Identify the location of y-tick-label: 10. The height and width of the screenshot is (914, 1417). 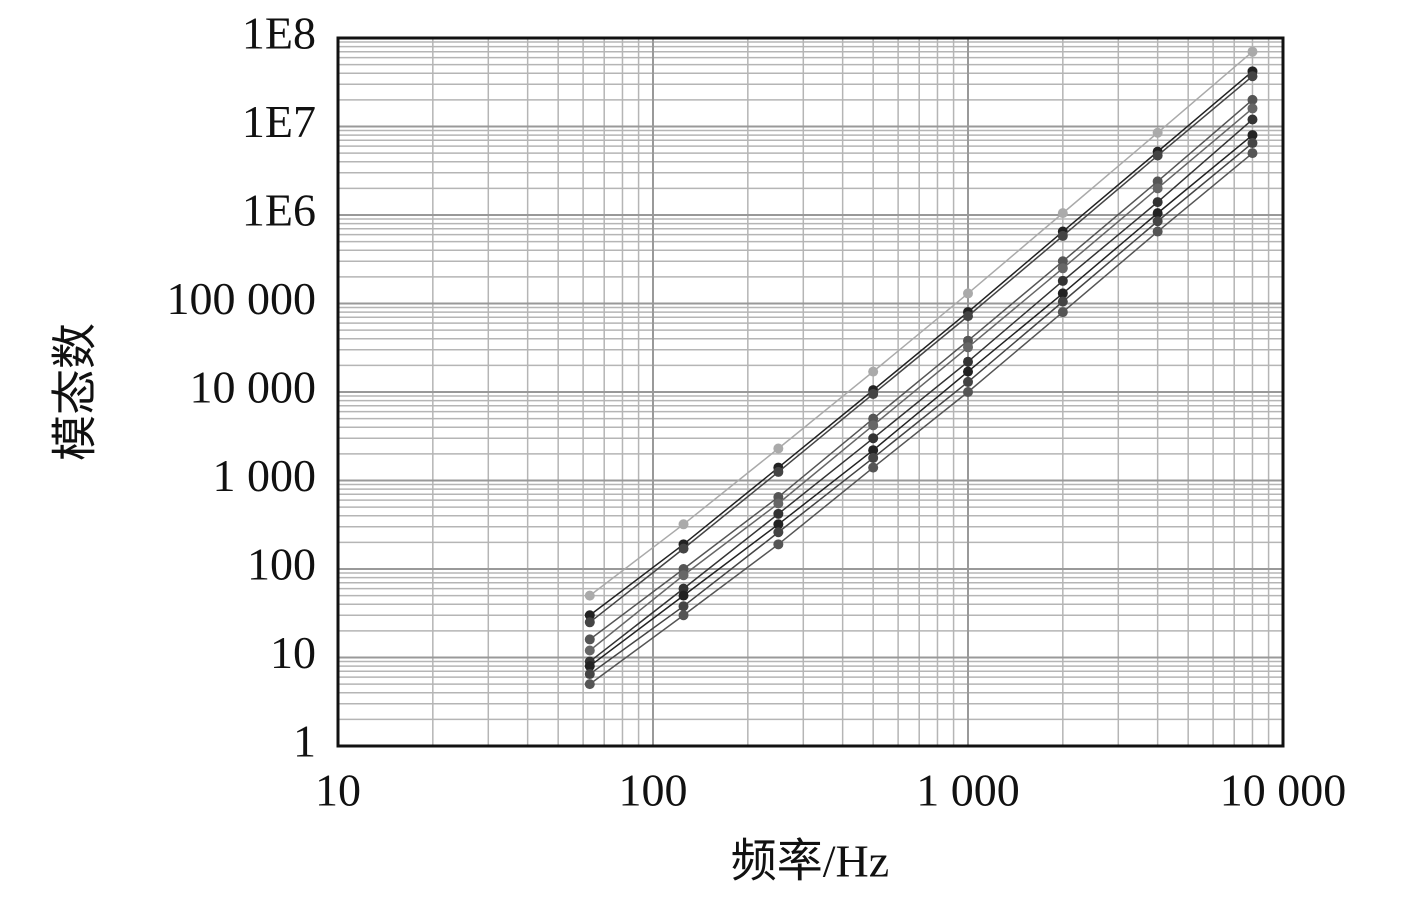
(293, 652).